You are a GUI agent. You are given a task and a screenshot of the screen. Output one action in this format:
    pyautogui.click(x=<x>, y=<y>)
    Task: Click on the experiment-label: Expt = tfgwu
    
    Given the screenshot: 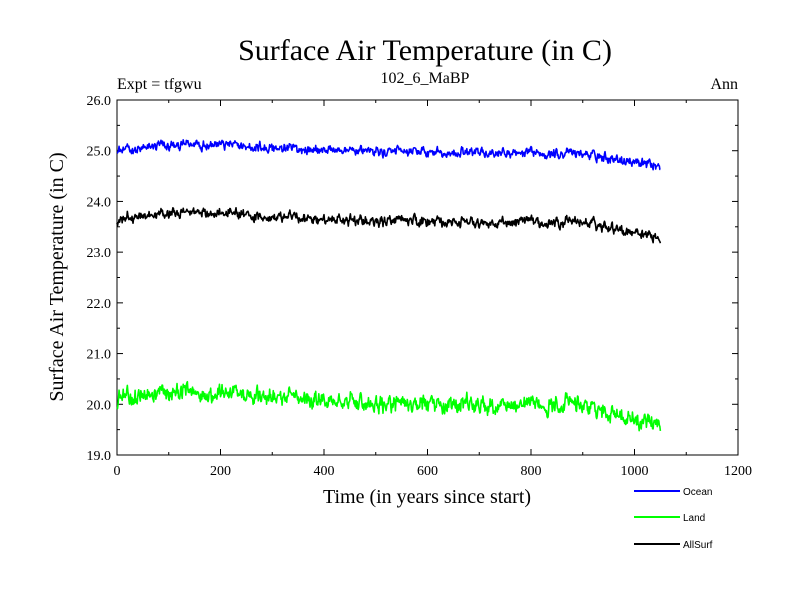 What is the action you would take?
    pyautogui.click(x=159, y=84)
    